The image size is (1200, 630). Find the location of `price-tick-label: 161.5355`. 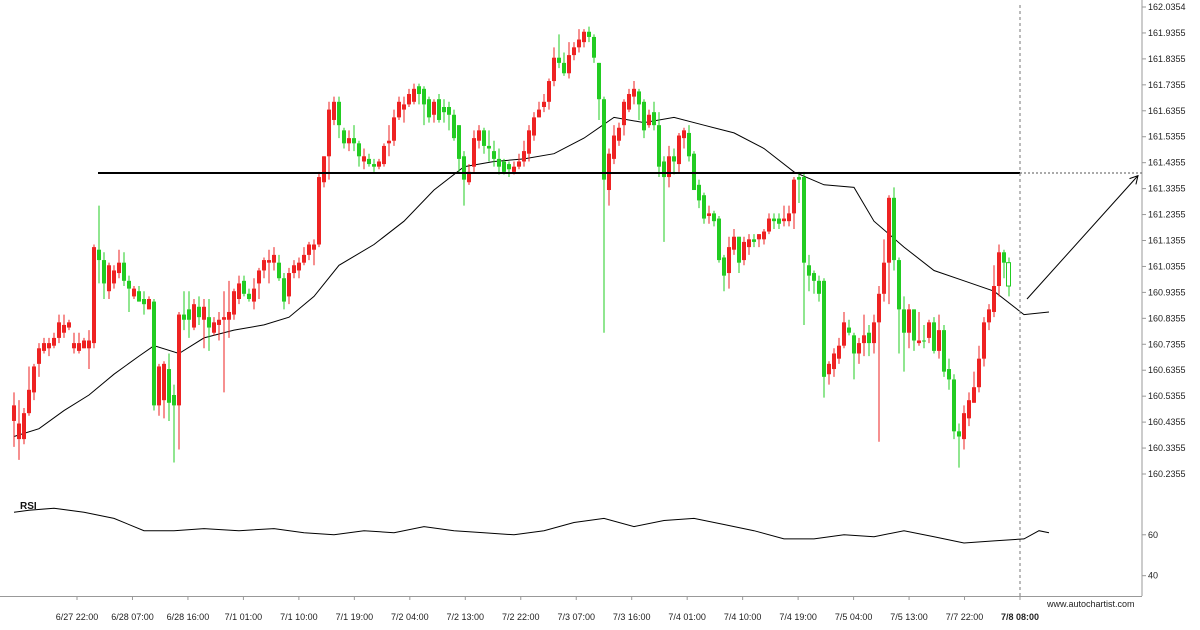

price-tick-label: 161.5355 is located at coordinates (1167, 137).